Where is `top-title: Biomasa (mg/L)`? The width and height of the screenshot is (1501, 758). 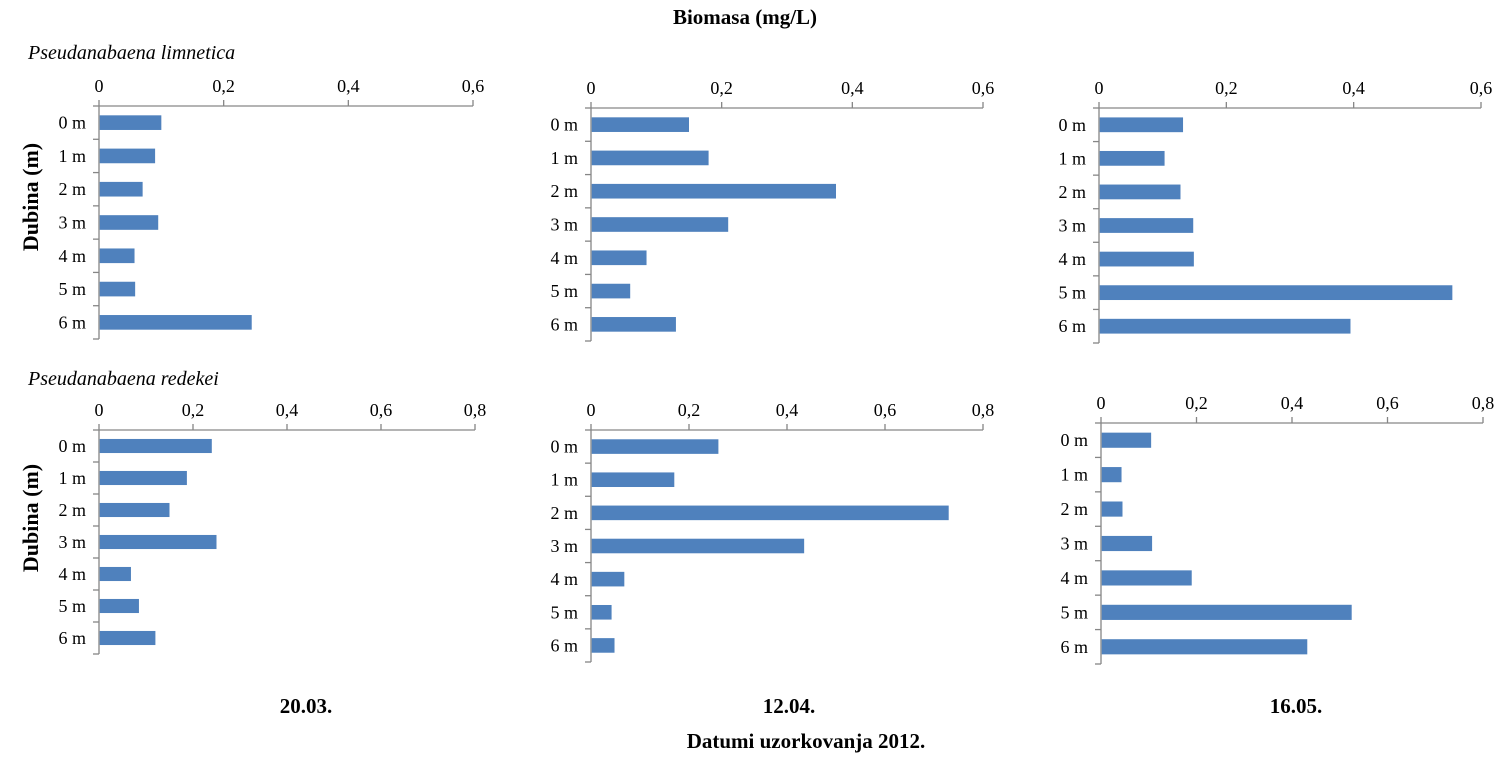
top-title: Biomasa (mg/L) is located at coordinates (745, 17).